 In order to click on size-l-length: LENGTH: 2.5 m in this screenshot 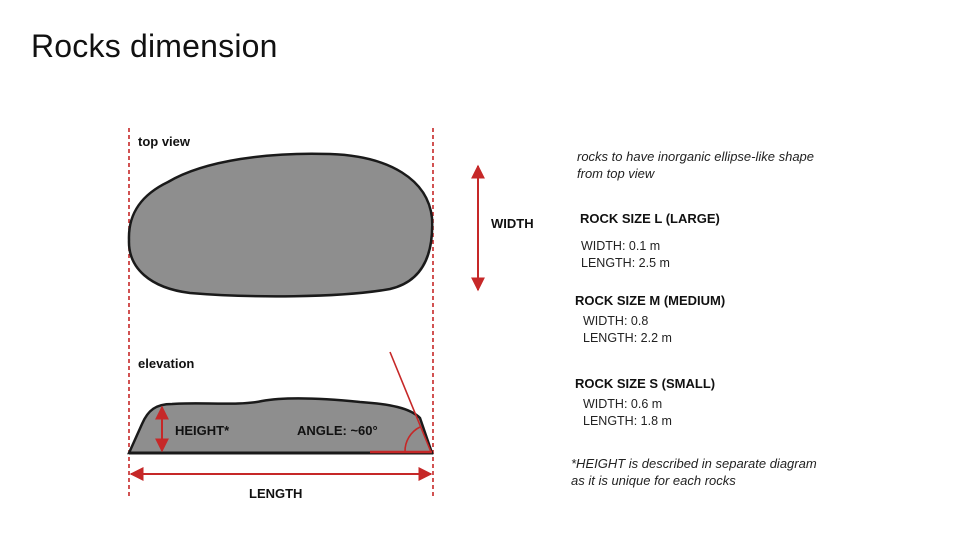, I will do `click(625, 263)`.